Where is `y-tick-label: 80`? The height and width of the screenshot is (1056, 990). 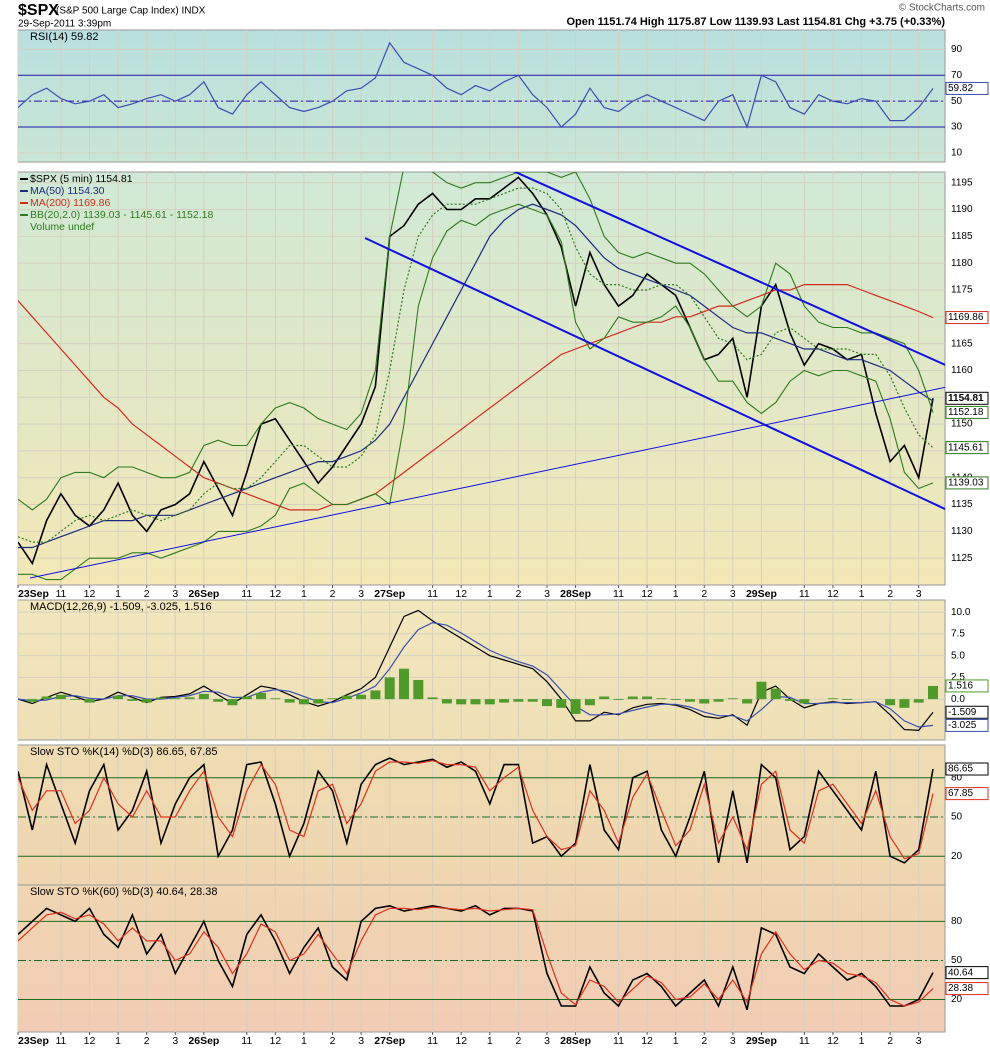 y-tick-label: 80 is located at coordinates (957, 921).